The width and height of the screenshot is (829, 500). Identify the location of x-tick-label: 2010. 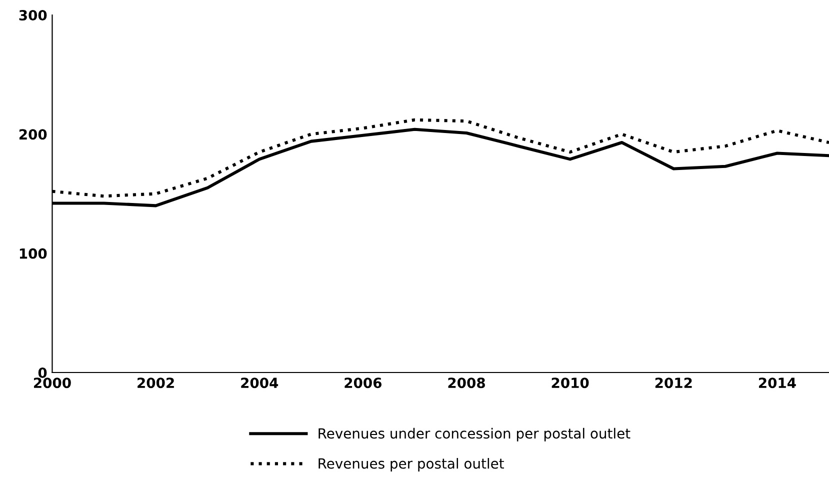
(570, 383).